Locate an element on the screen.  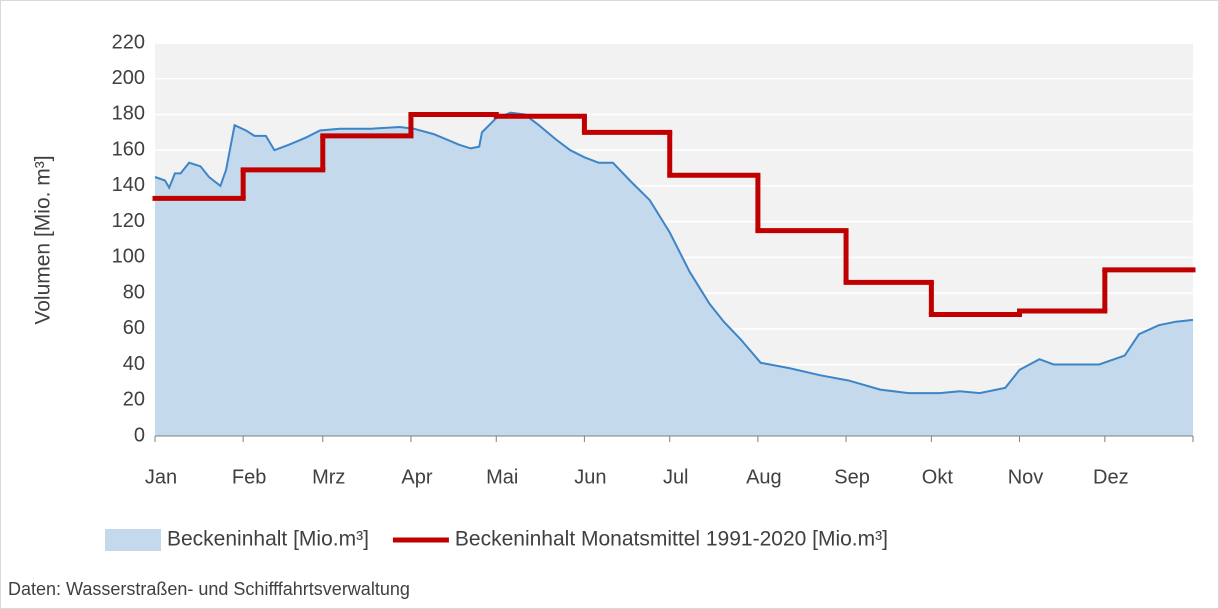
x-tick-label: Feb is located at coordinates (249, 477).